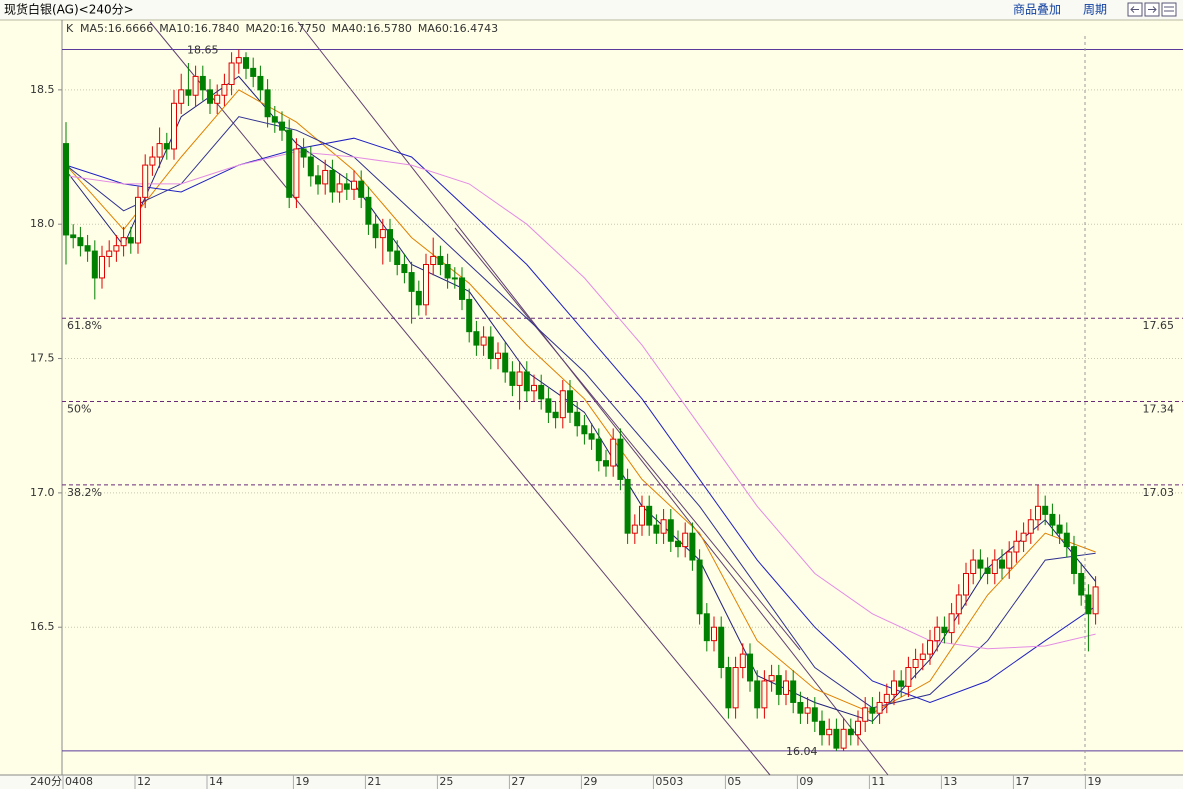  What do you see at coordinates (1159, 409) in the screenshot?
I see `fib-level-value: 17.34` at bounding box center [1159, 409].